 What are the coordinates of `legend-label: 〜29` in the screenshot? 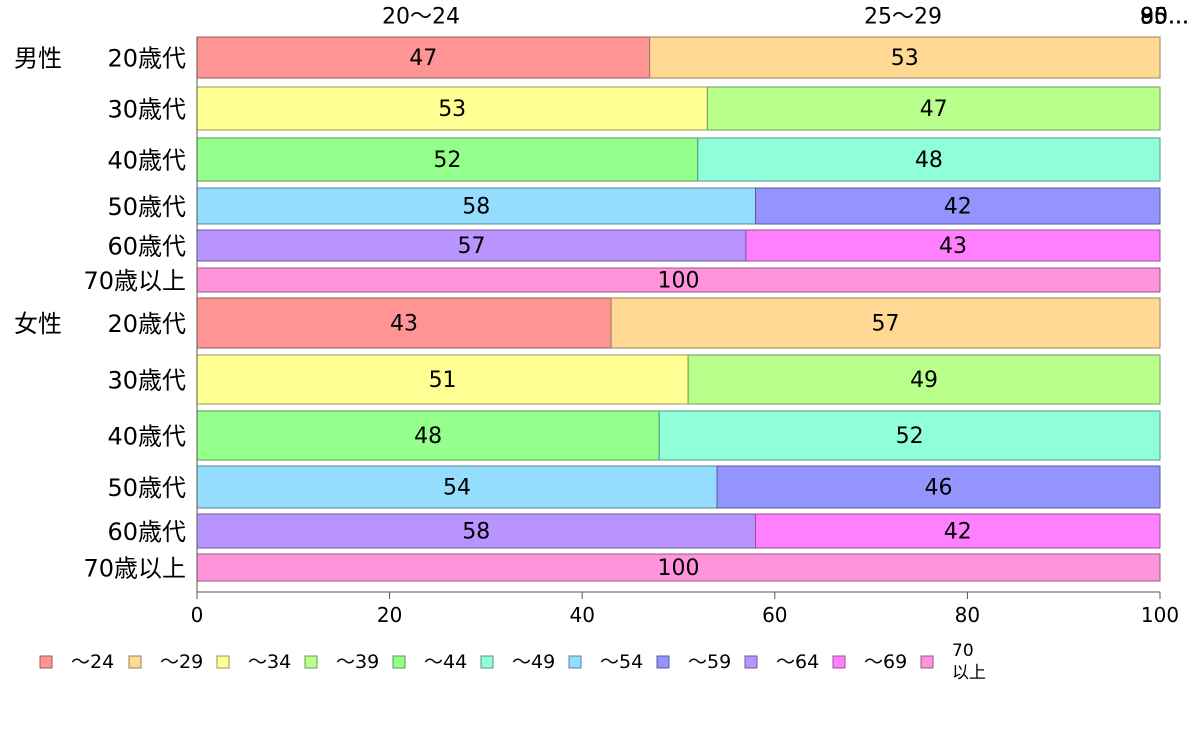 It's located at (181, 662).